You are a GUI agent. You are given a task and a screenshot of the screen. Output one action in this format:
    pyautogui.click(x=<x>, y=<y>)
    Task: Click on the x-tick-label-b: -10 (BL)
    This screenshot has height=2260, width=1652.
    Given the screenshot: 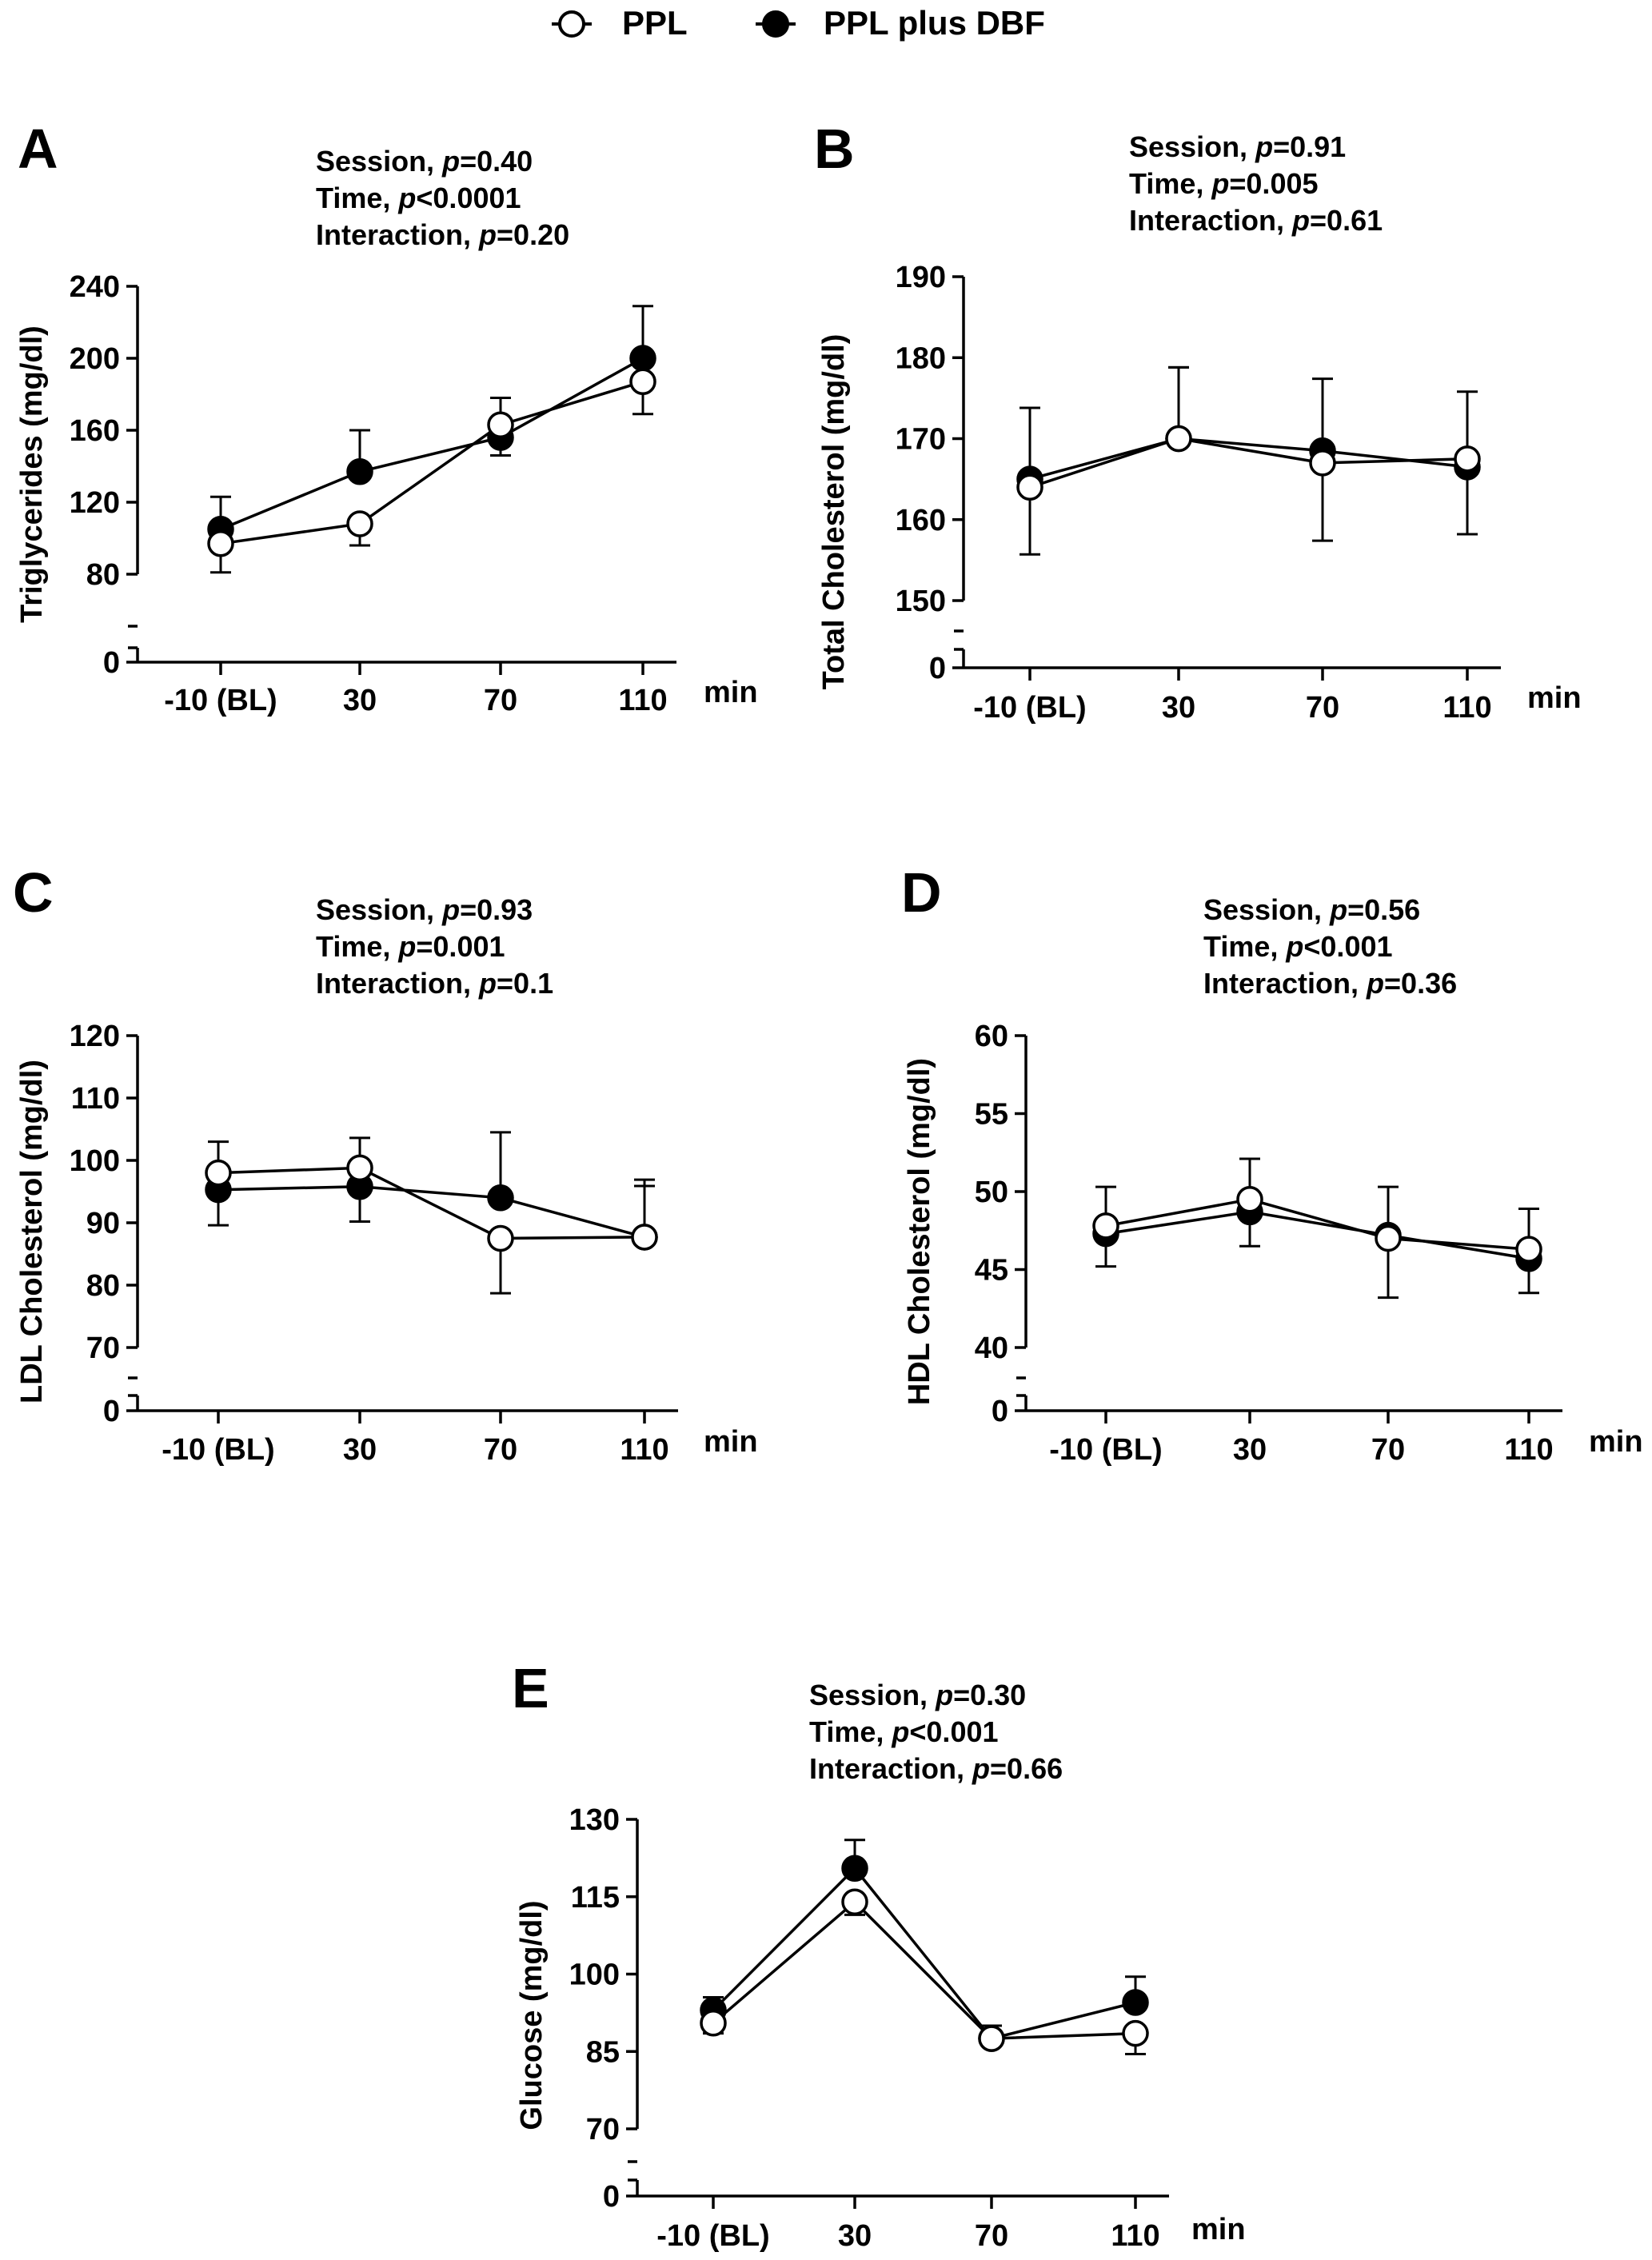 What is the action you would take?
    pyautogui.click(x=1029, y=708)
    